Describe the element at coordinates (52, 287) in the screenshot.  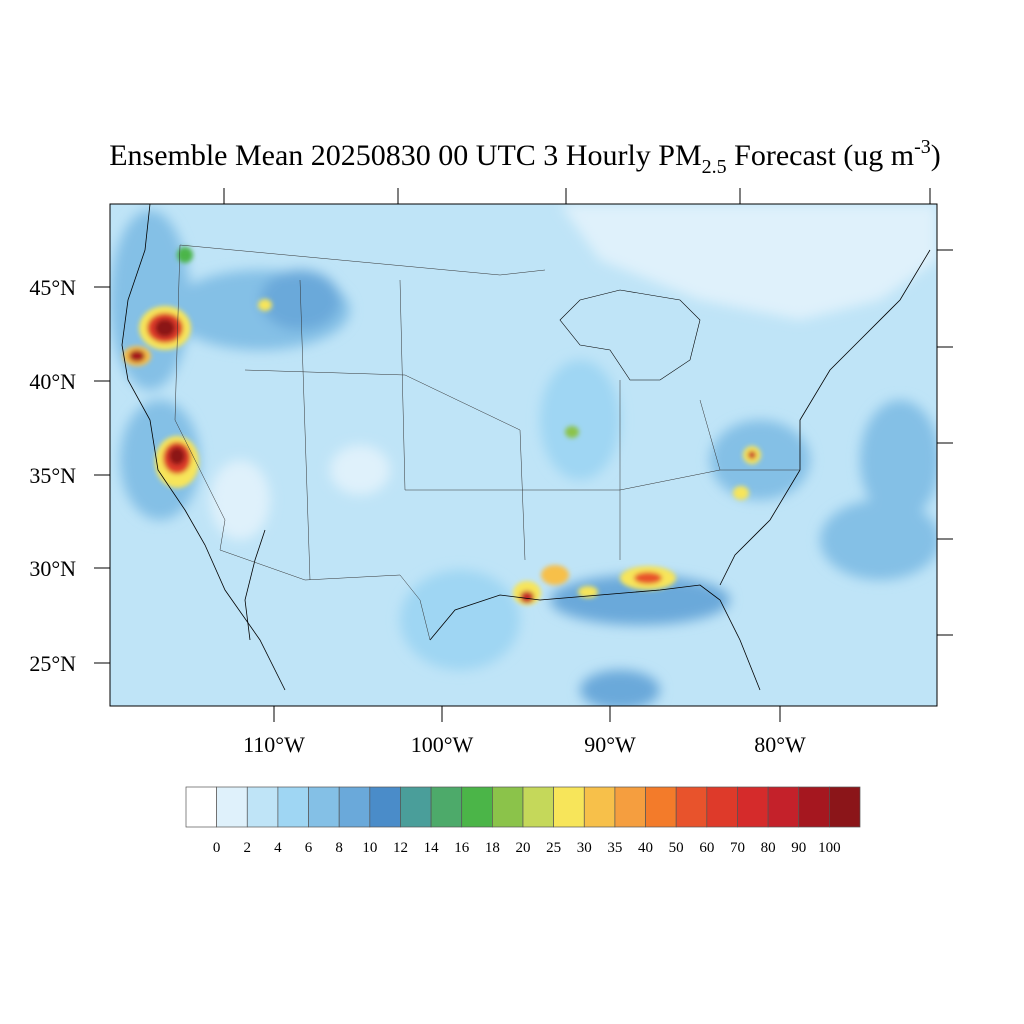
I see `lat-label: 45°N` at that location.